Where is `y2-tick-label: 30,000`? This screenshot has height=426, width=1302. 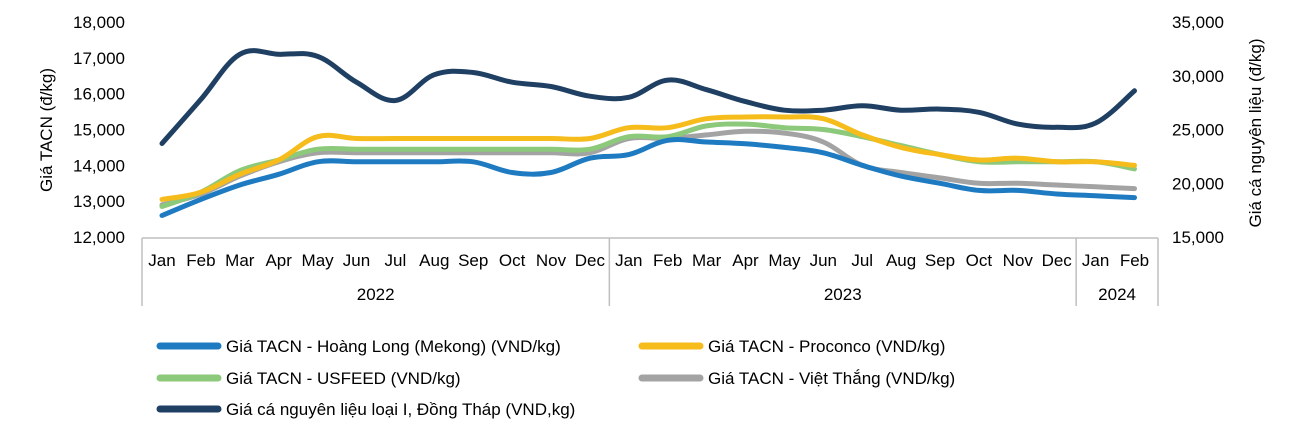
y2-tick-label: 30,000 is located at coordinates (1198, 76).